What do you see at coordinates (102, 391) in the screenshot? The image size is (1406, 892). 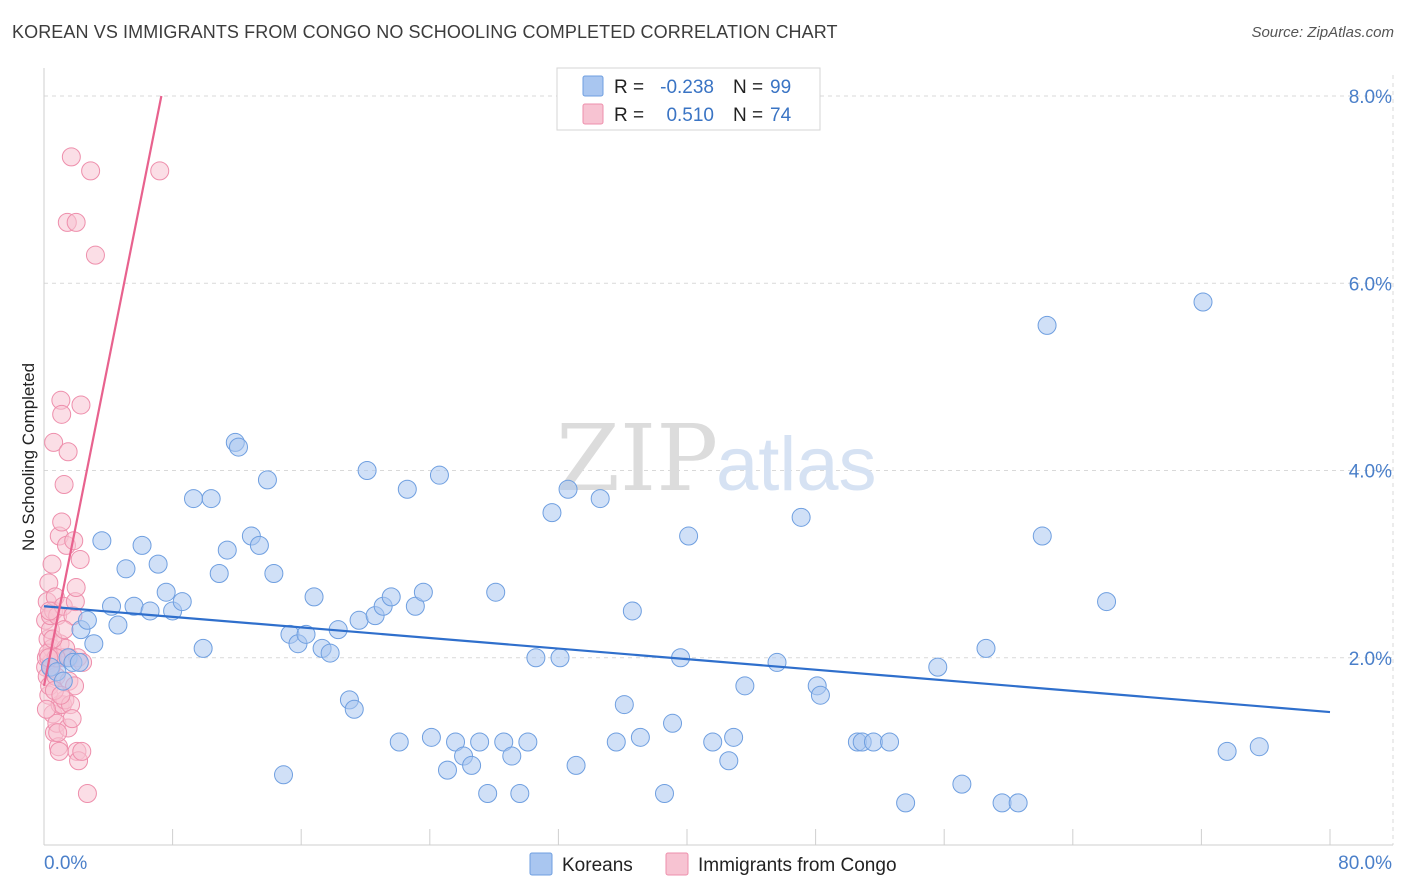 I see `trend-line-congo` at bounding box center [102, 391].